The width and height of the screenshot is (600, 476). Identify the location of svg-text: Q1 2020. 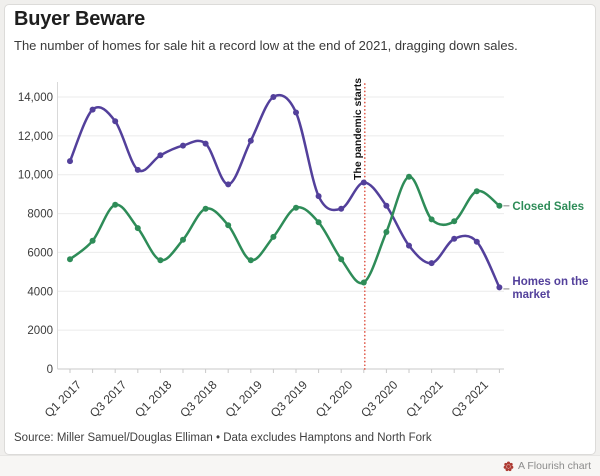
(334, 398).